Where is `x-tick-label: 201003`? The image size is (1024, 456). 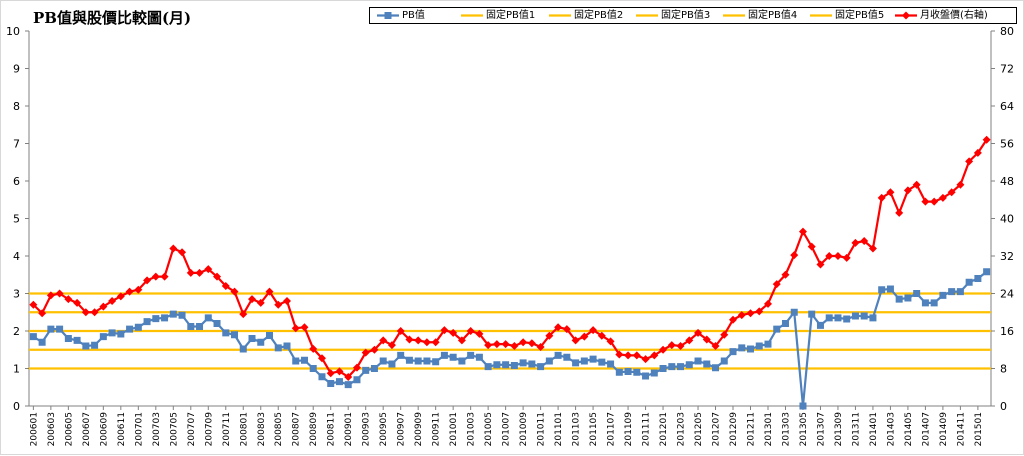 x-tick-label: 201003 is located at coordinates (472, 429).